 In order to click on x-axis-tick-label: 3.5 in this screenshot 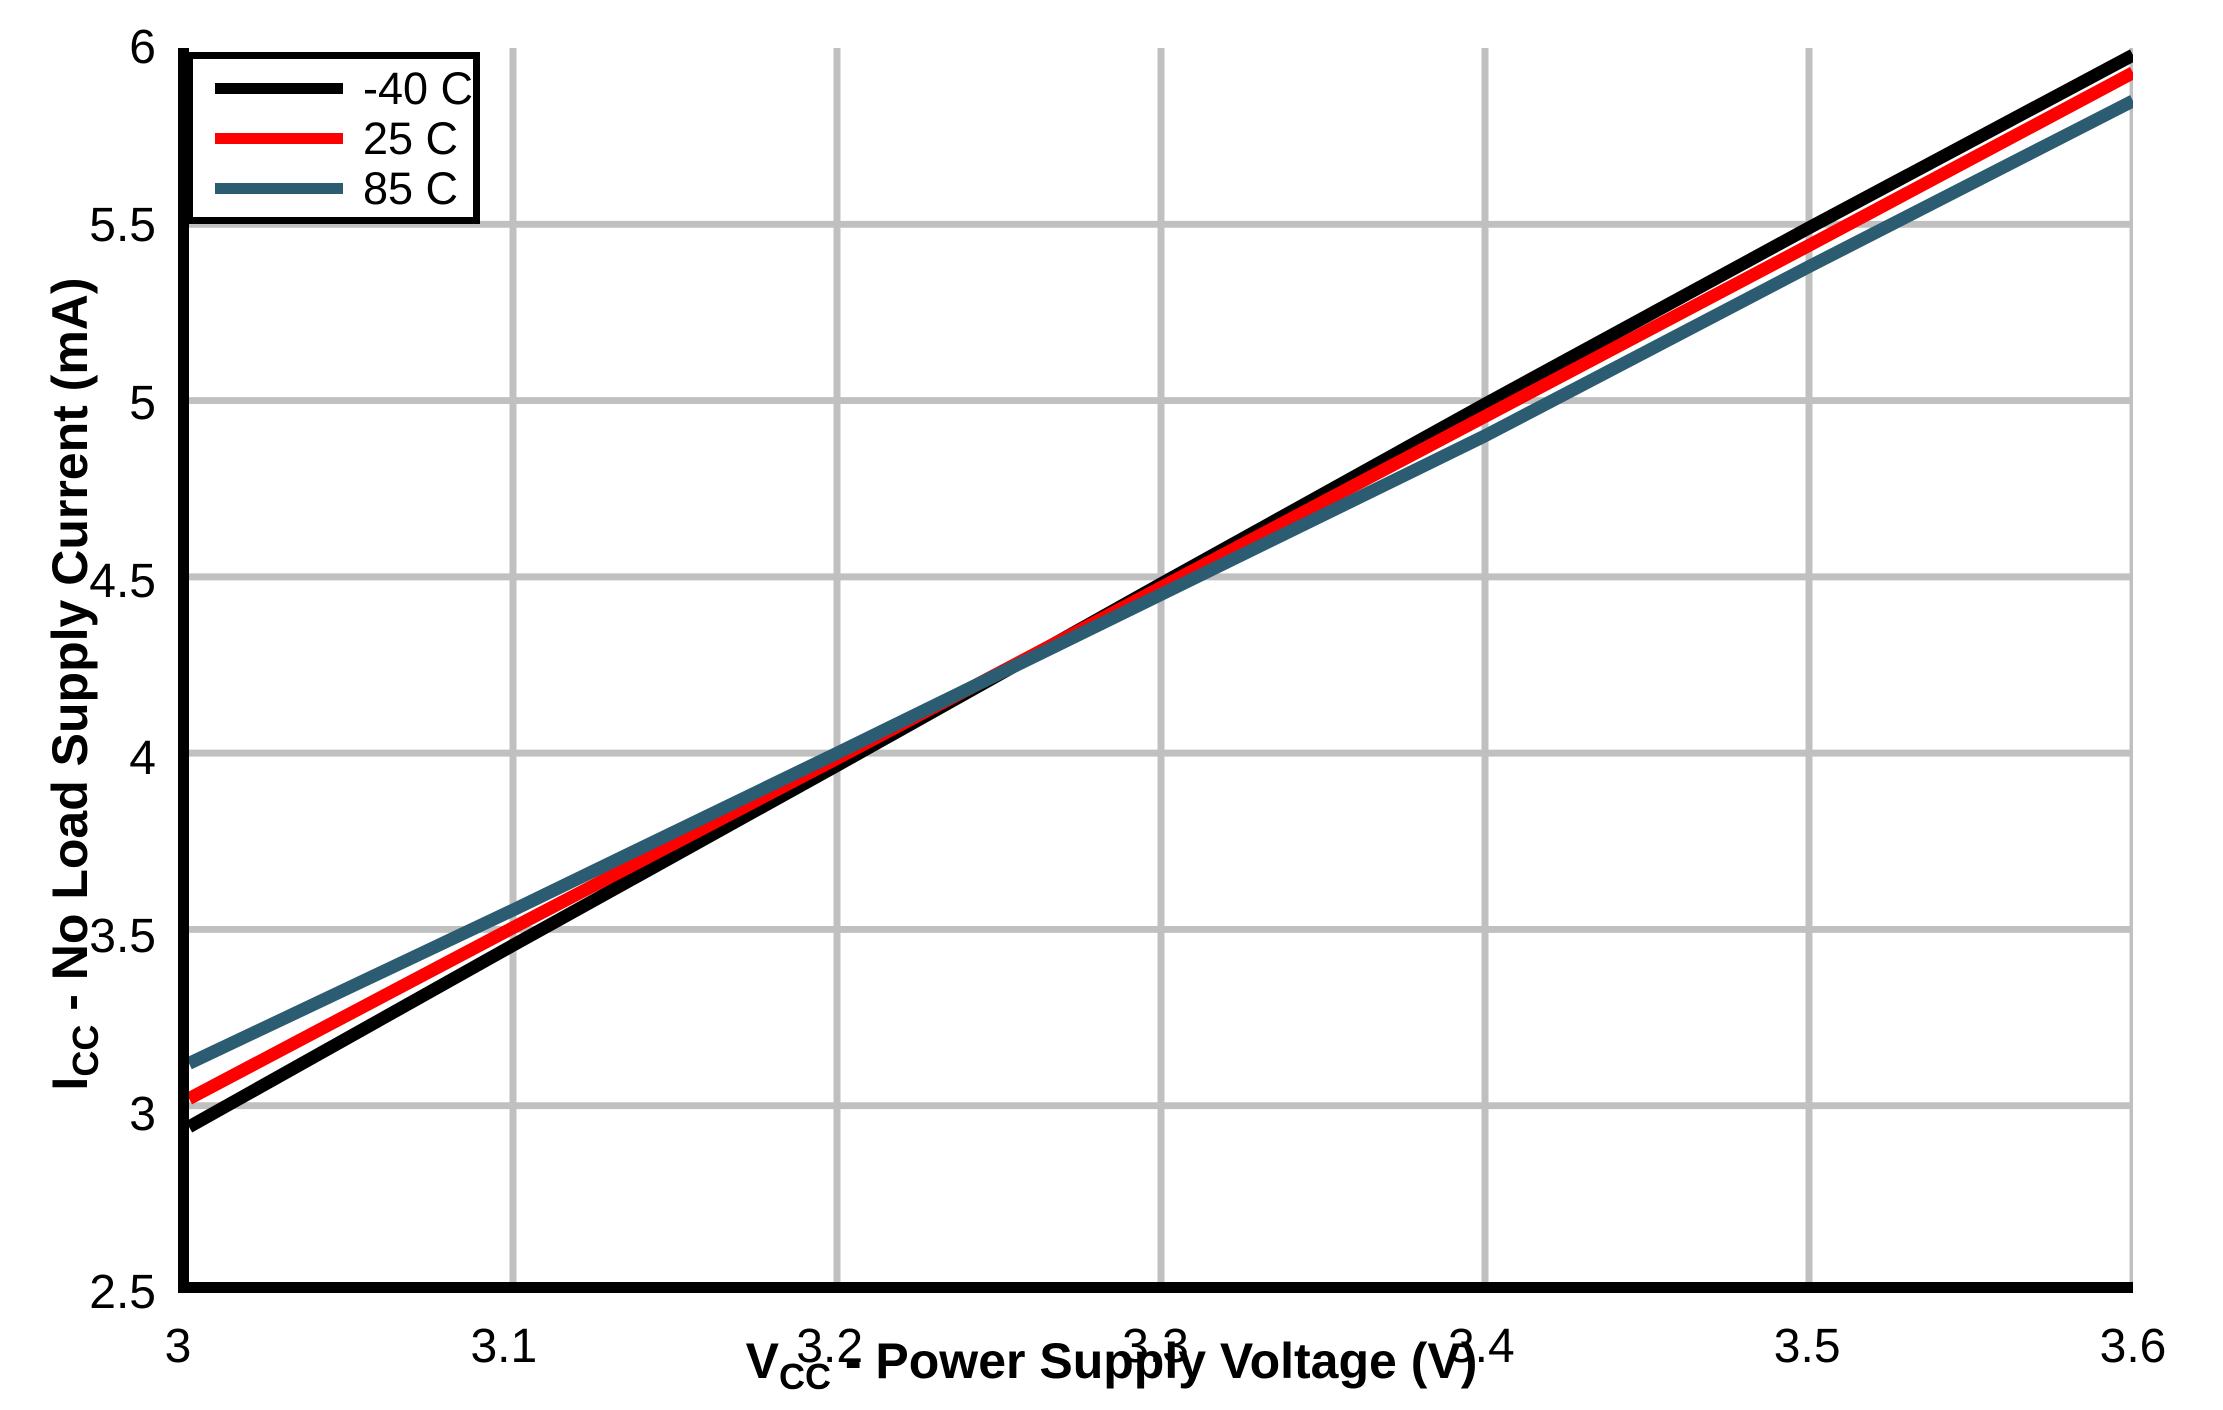, I will do `click(1807, 1346)`.